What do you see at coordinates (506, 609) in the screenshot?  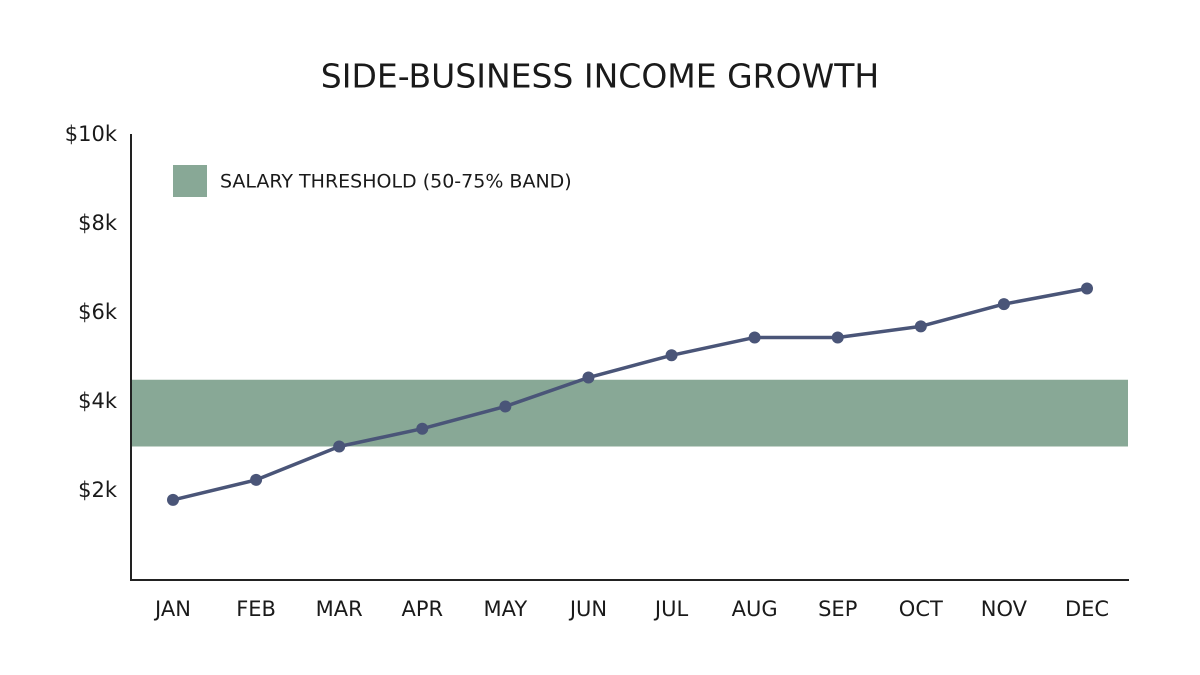 I see `x-tick-label: MAY` at bounding box center [506, 609].